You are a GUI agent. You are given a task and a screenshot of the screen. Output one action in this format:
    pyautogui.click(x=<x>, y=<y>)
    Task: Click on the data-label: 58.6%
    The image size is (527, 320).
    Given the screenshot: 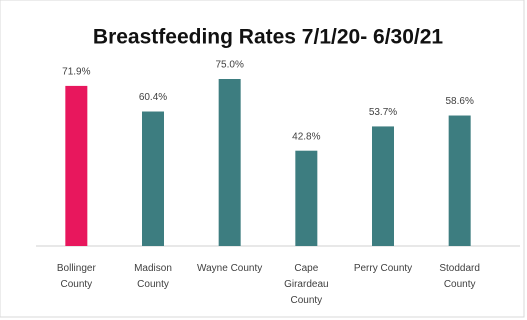 What is the action you would take?
    pyautogui.click(x=459, y=101)
    